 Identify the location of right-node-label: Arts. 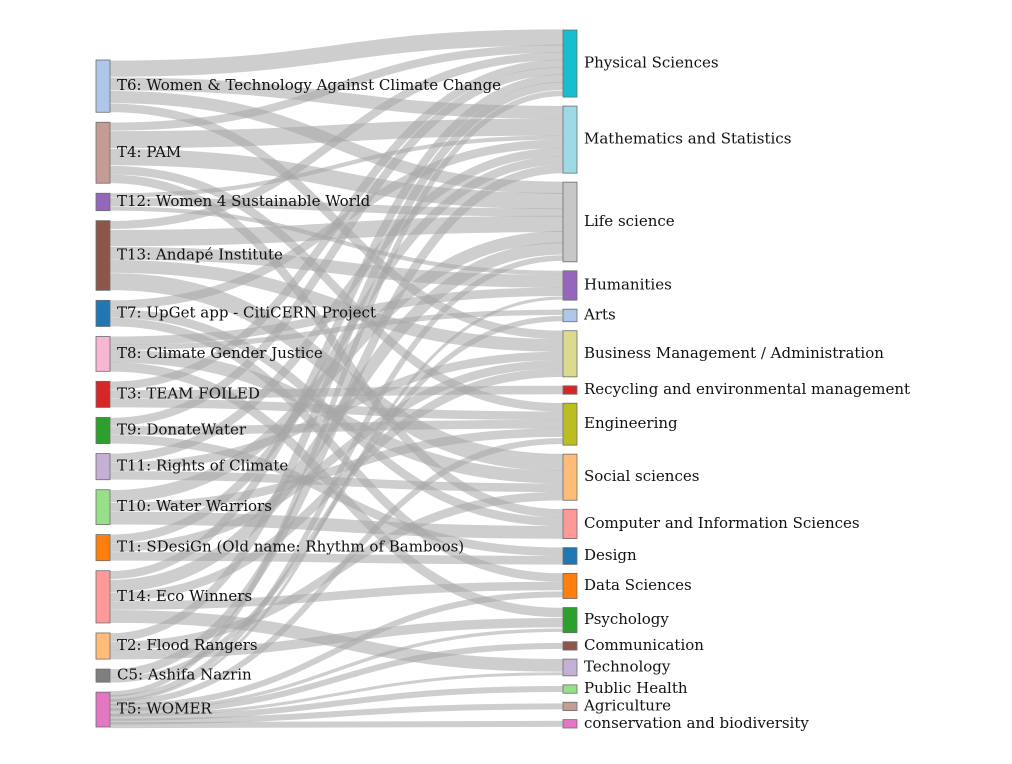
(599, 314).